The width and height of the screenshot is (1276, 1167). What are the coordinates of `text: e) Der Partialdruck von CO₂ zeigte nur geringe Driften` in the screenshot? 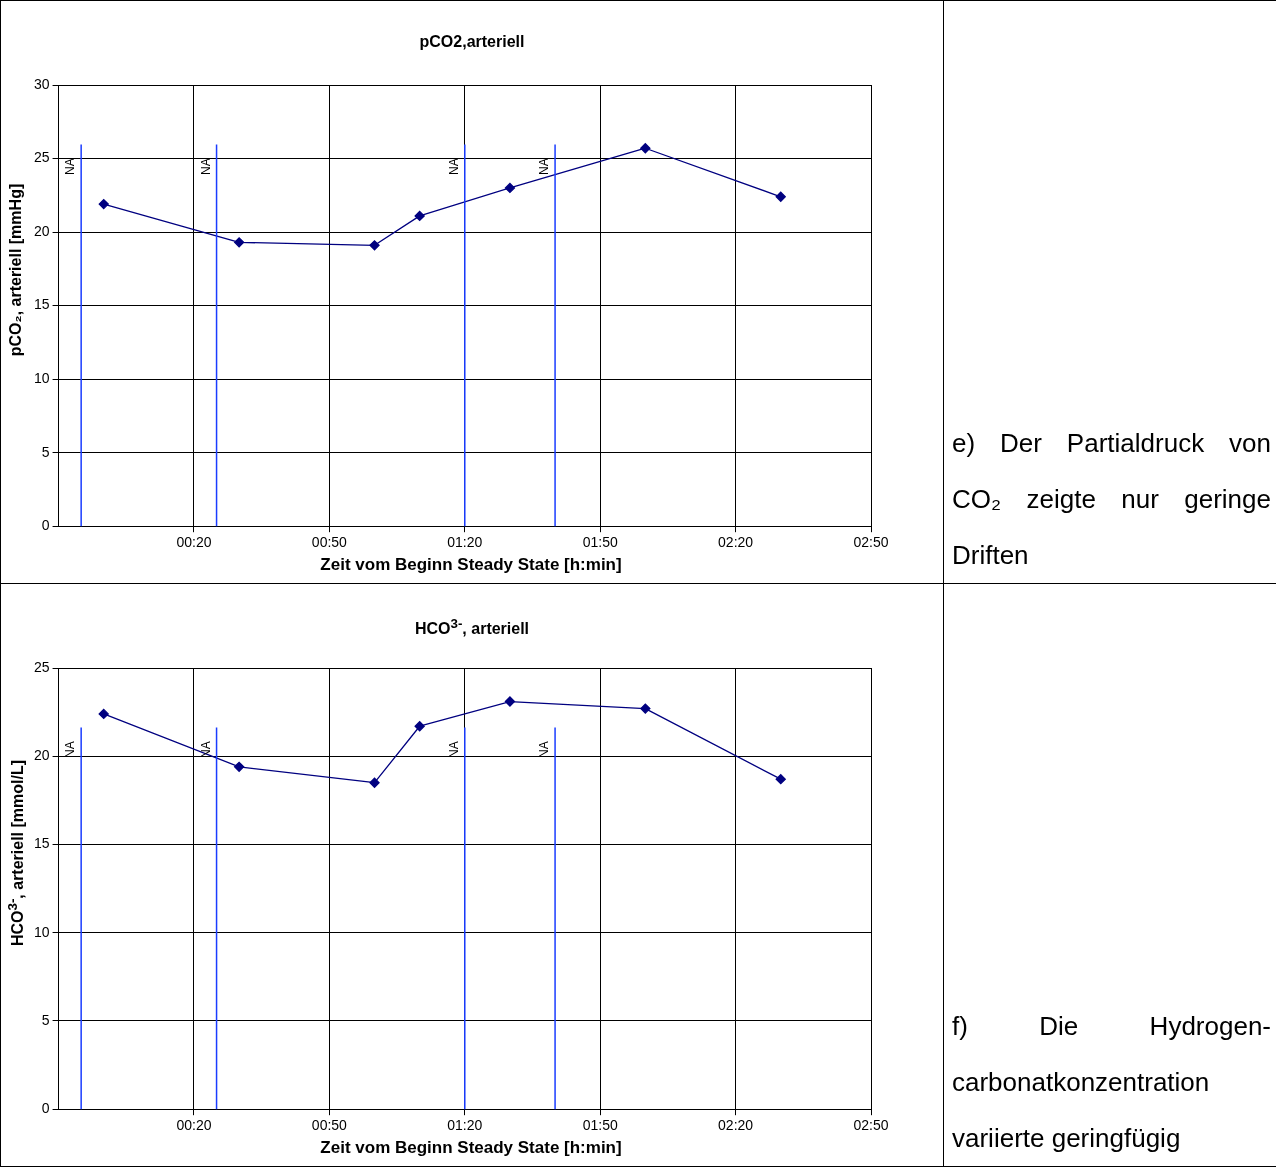 It's located at (1111, 499).